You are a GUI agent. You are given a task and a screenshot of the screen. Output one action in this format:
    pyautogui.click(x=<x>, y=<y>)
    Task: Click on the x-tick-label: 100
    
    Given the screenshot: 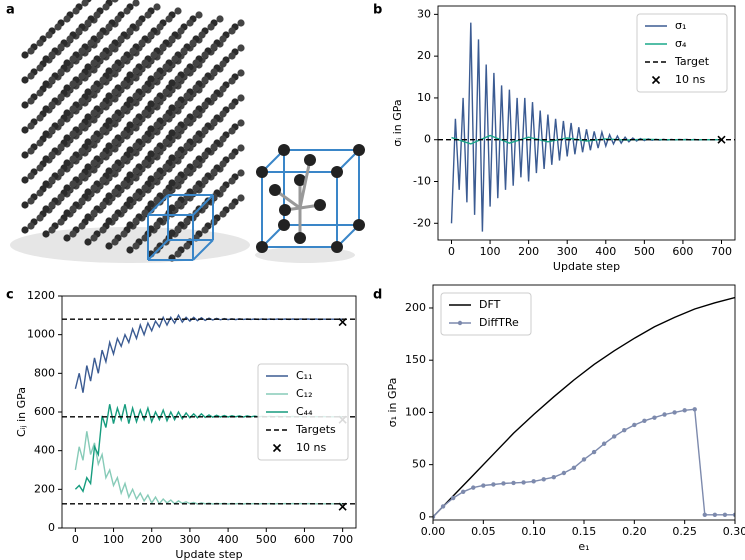 What is the action you would take?
    pyautogui.click(x=490, y=251)
    